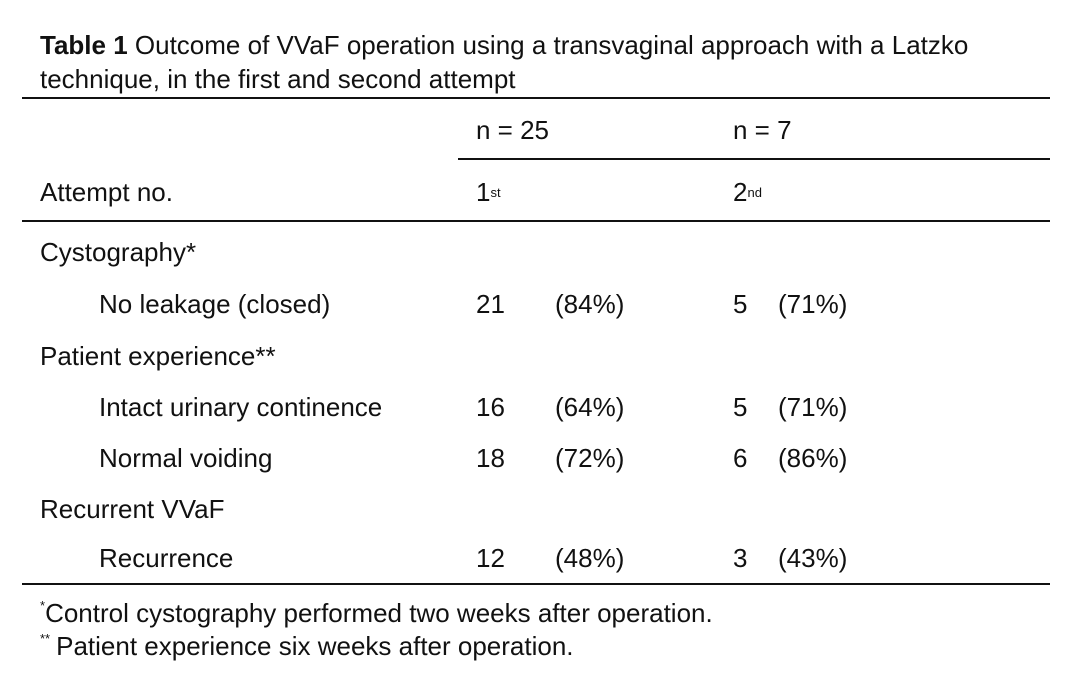  What do you see at coordinates (84, 45) in the screenshot?
I see `table-label: Table 1` at bounding box center [84, 45].